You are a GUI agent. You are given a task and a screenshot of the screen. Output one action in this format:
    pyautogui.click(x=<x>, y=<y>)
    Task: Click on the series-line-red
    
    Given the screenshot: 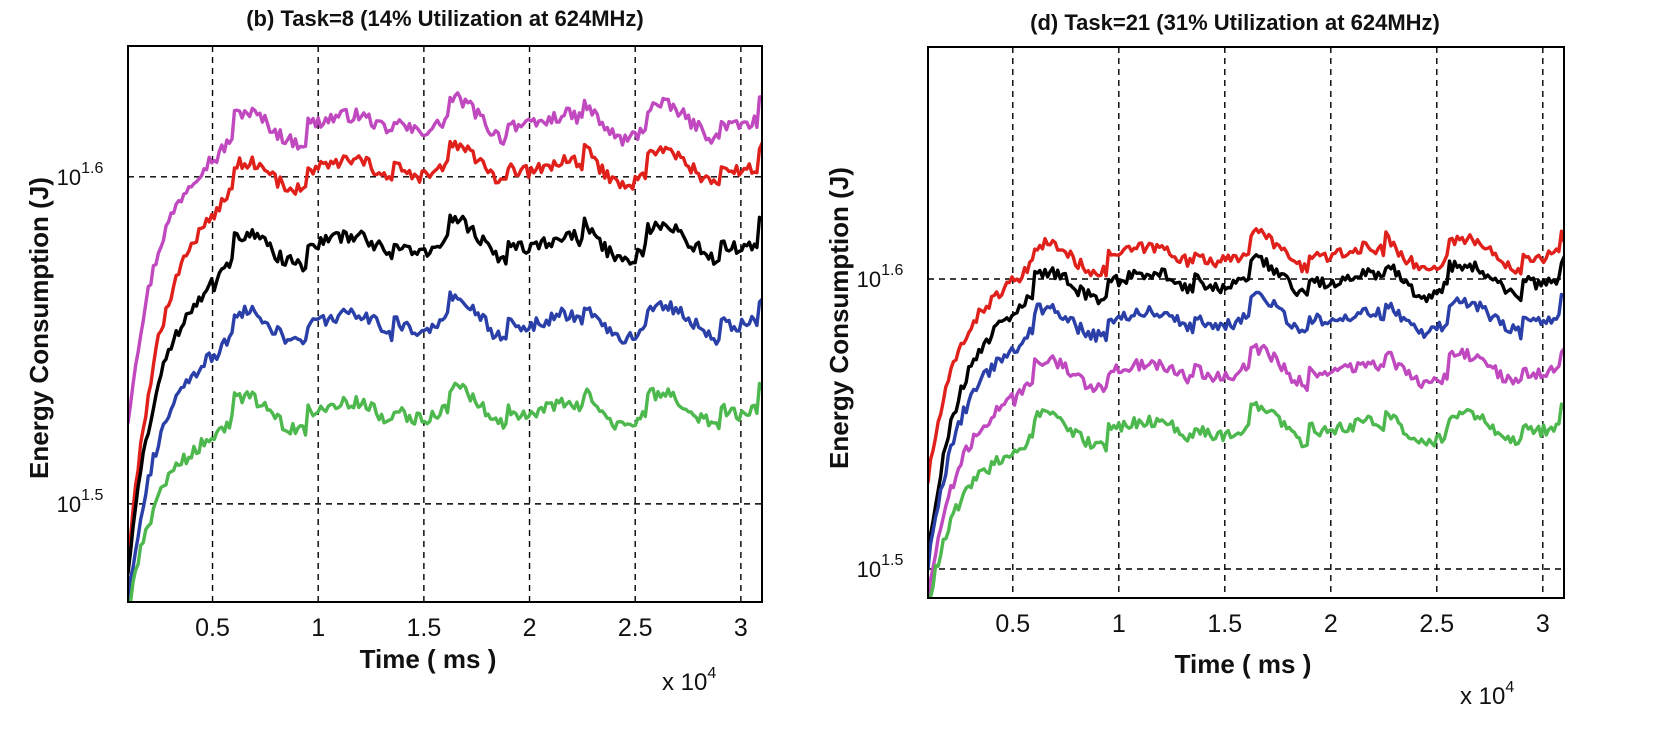 What is the action you would take?
    pyautogui.click(x=1246, y=356)
    